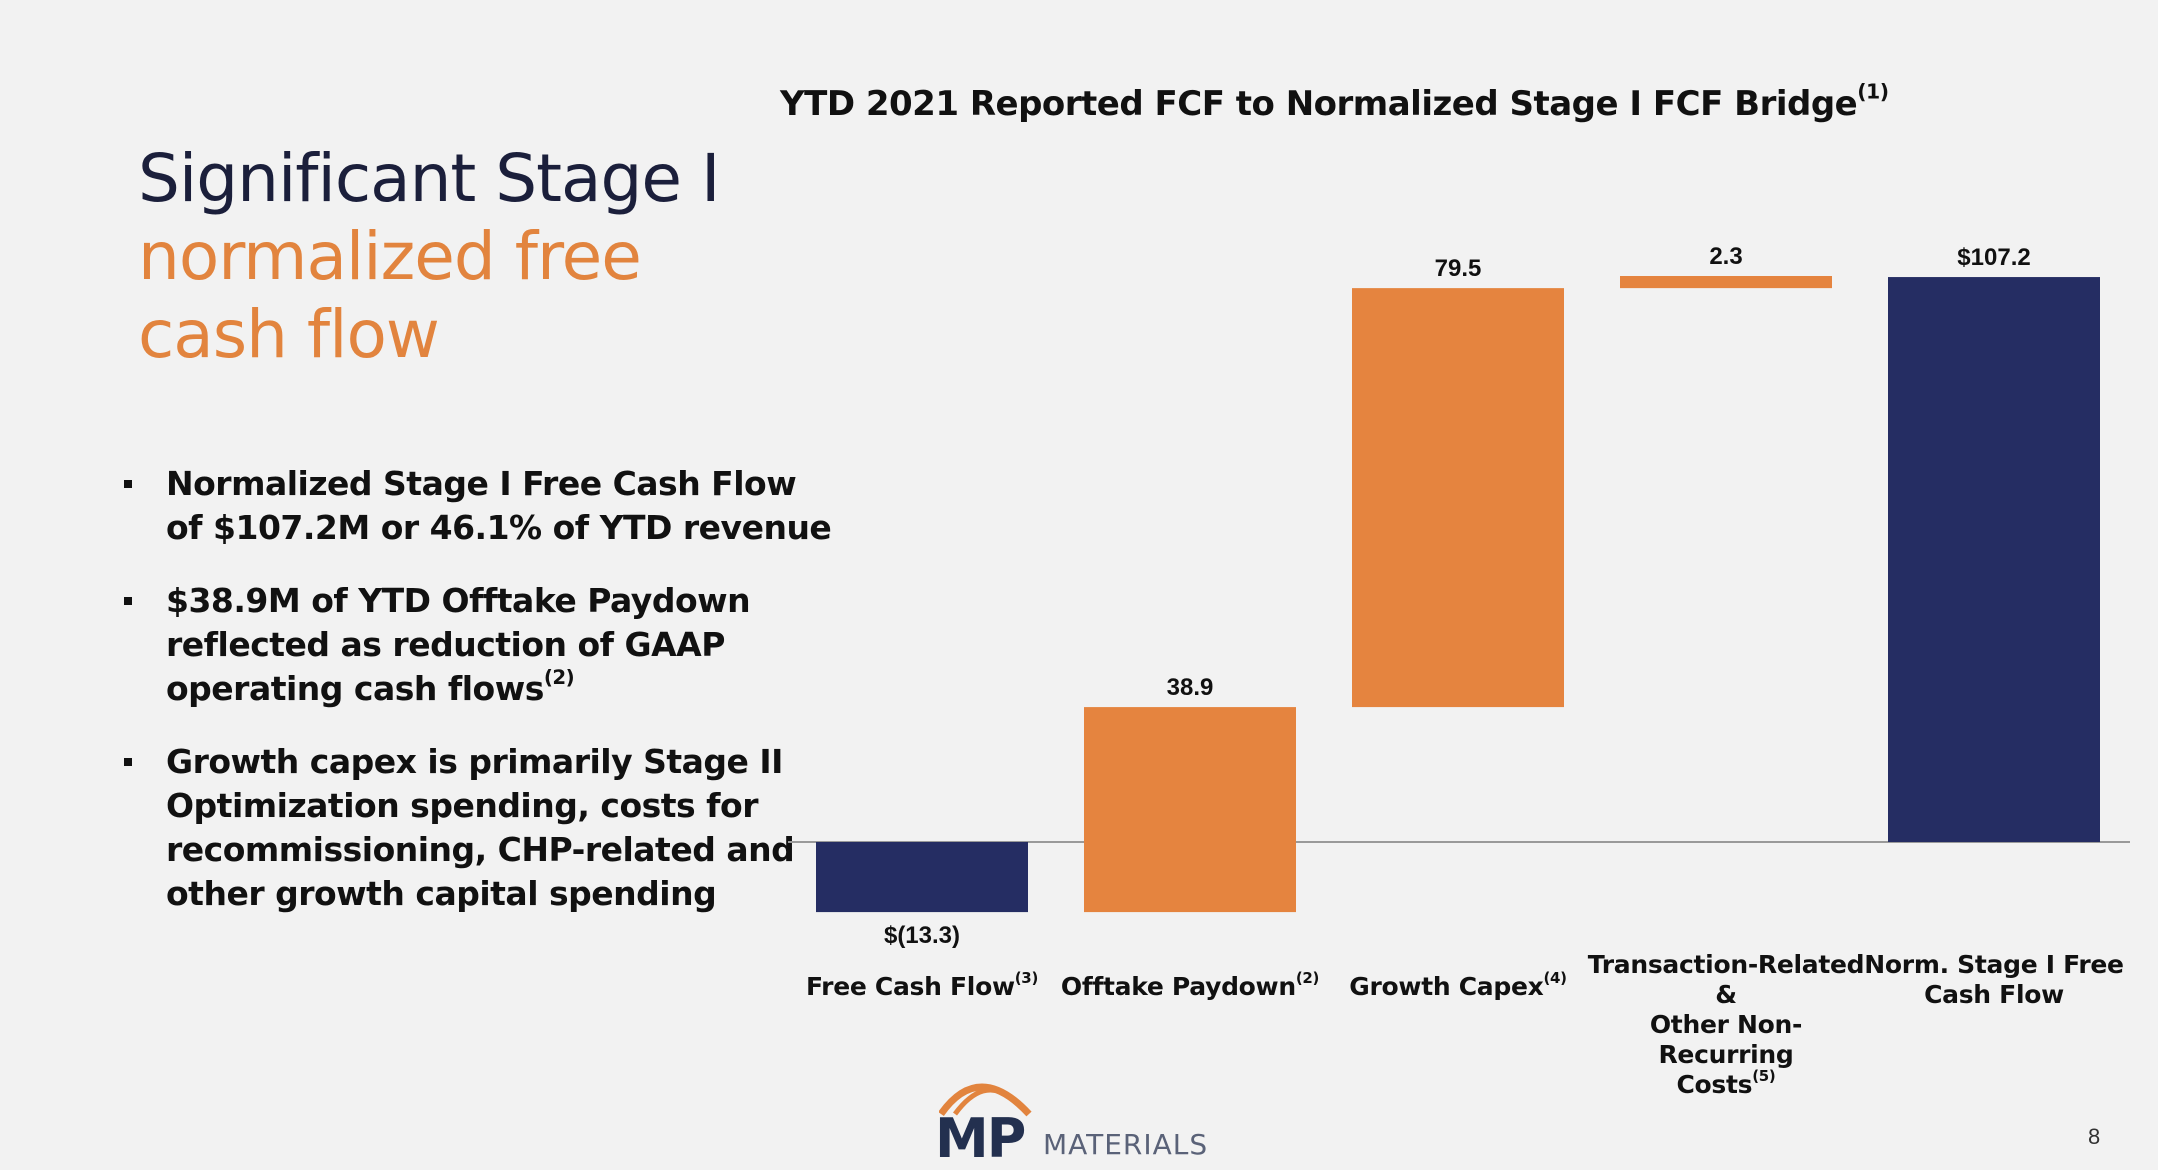 Image resolution: width=2158 pixels, height=1170 pixels. What do you see at coordinates (1726, 1039) in the screenshot?
I see `category-label-line: Other Non-Recurring` at bounding box center [1726, 1039].